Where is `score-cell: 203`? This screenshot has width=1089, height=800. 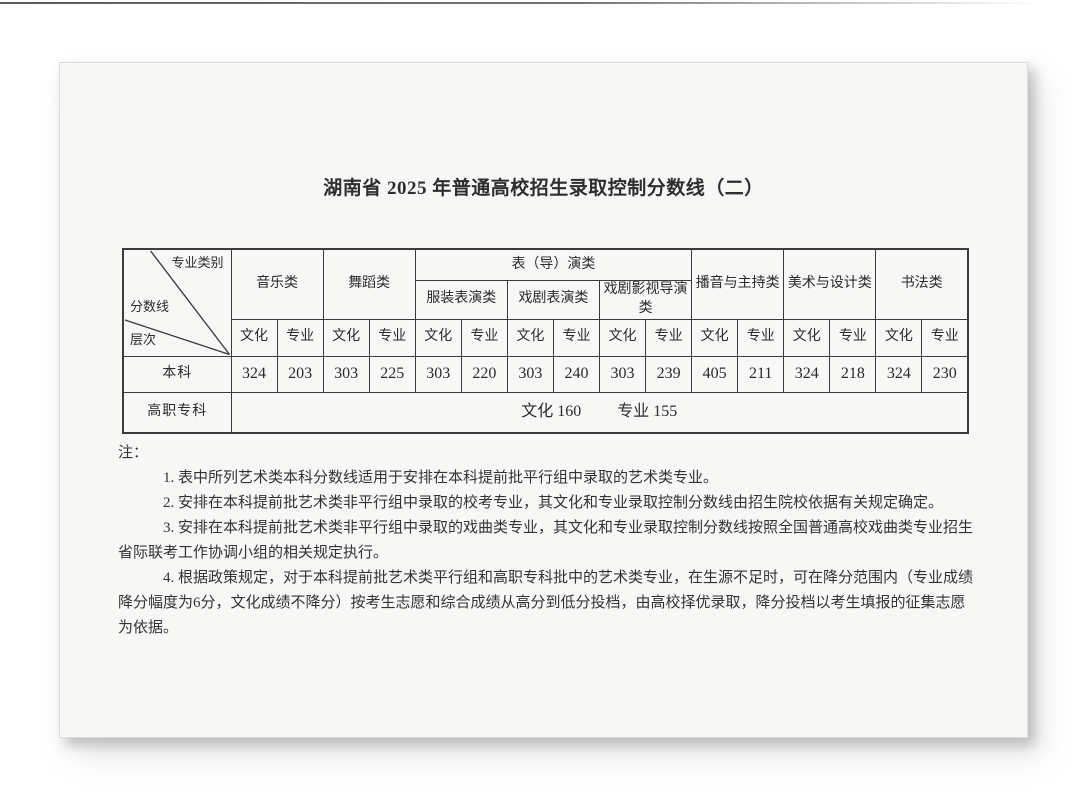 score-cell: 203 is located at coordinates (300, 374).